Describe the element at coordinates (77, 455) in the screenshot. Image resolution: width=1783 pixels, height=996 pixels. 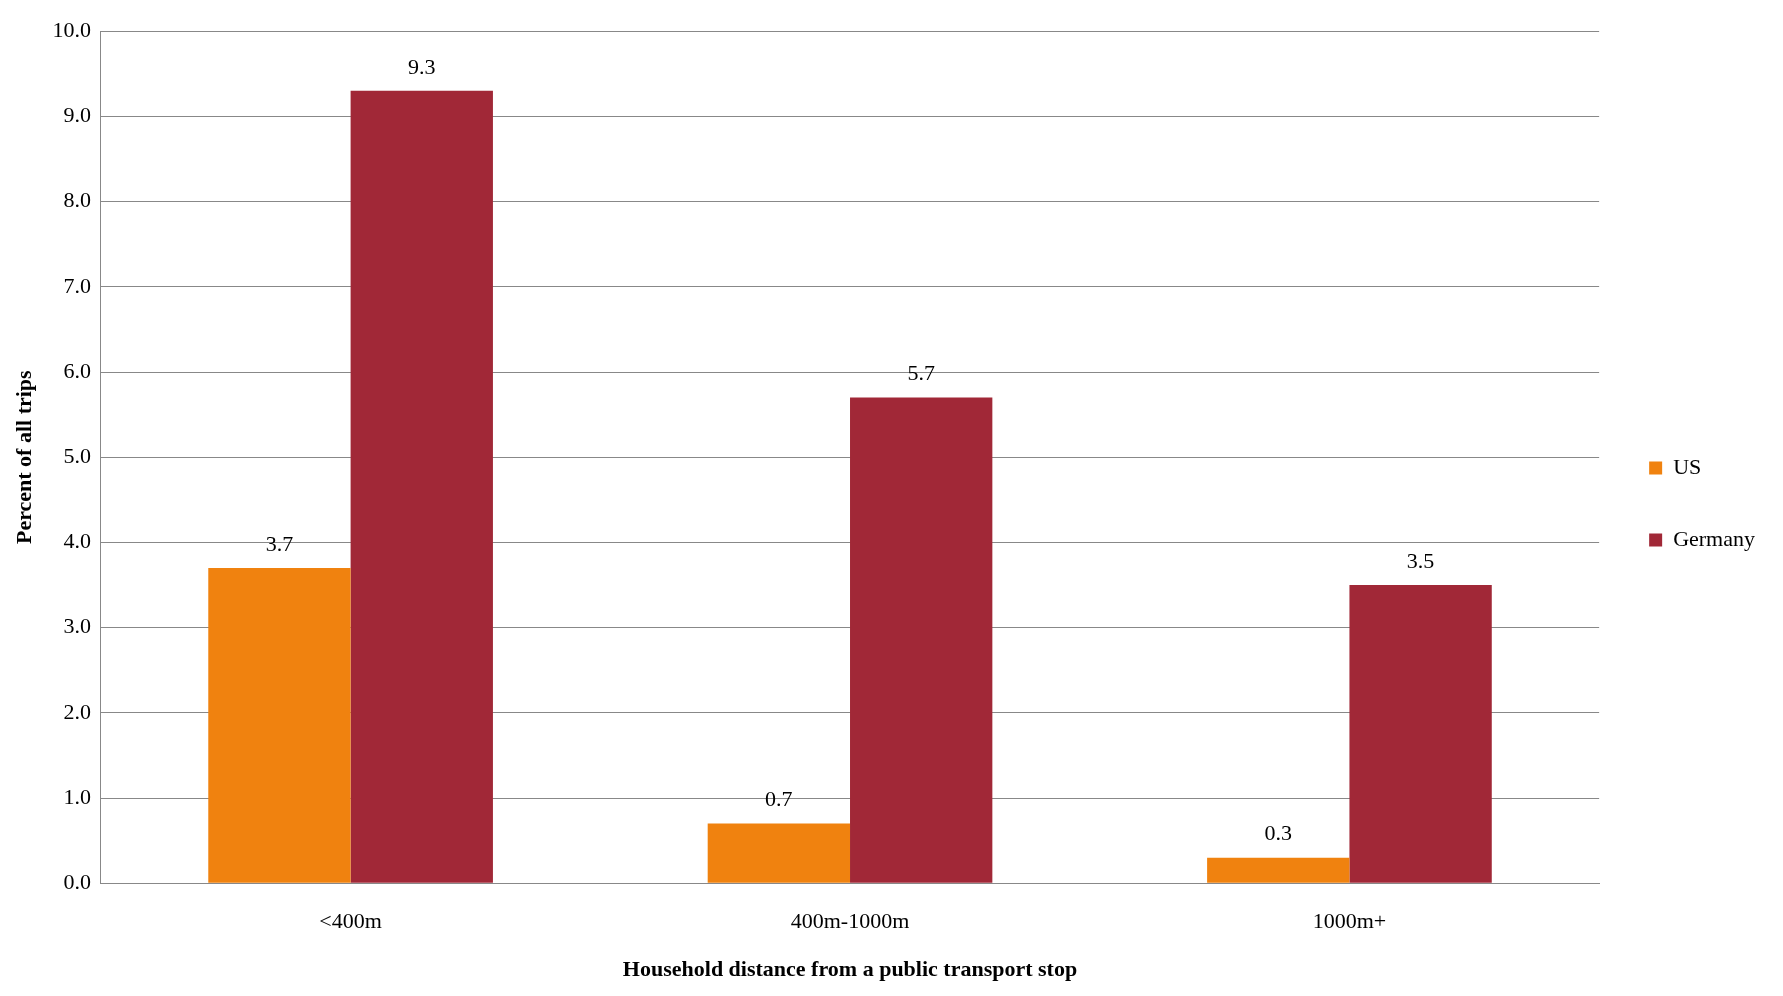
I see `y-tick-label: 5.0` at that location.